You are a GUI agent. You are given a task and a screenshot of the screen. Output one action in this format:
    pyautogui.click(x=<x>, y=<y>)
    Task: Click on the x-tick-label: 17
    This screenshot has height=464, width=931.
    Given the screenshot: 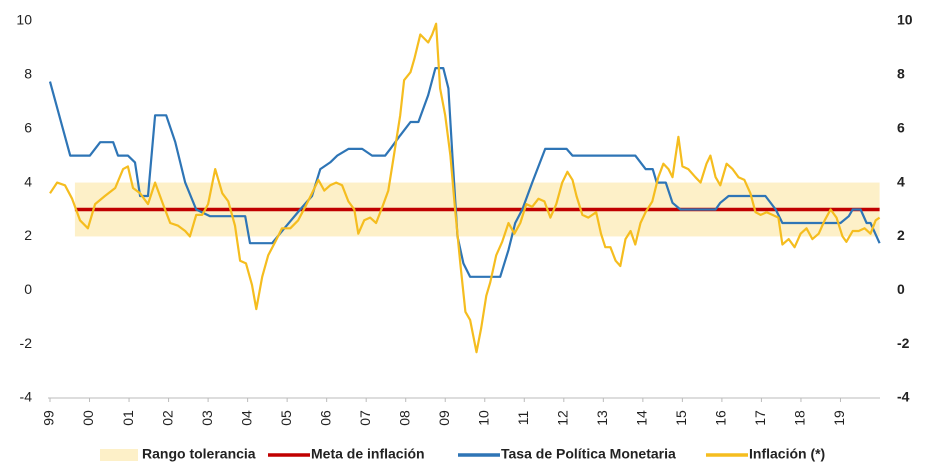 What is the action you would take?
    pyautogui.click(x=760, y=418)
    